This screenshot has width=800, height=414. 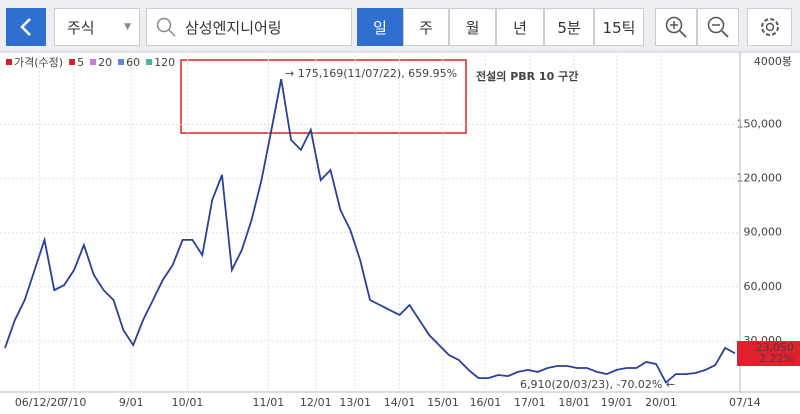 I want to click on x-tick-label: 18/01, so click(x=574, y=402).